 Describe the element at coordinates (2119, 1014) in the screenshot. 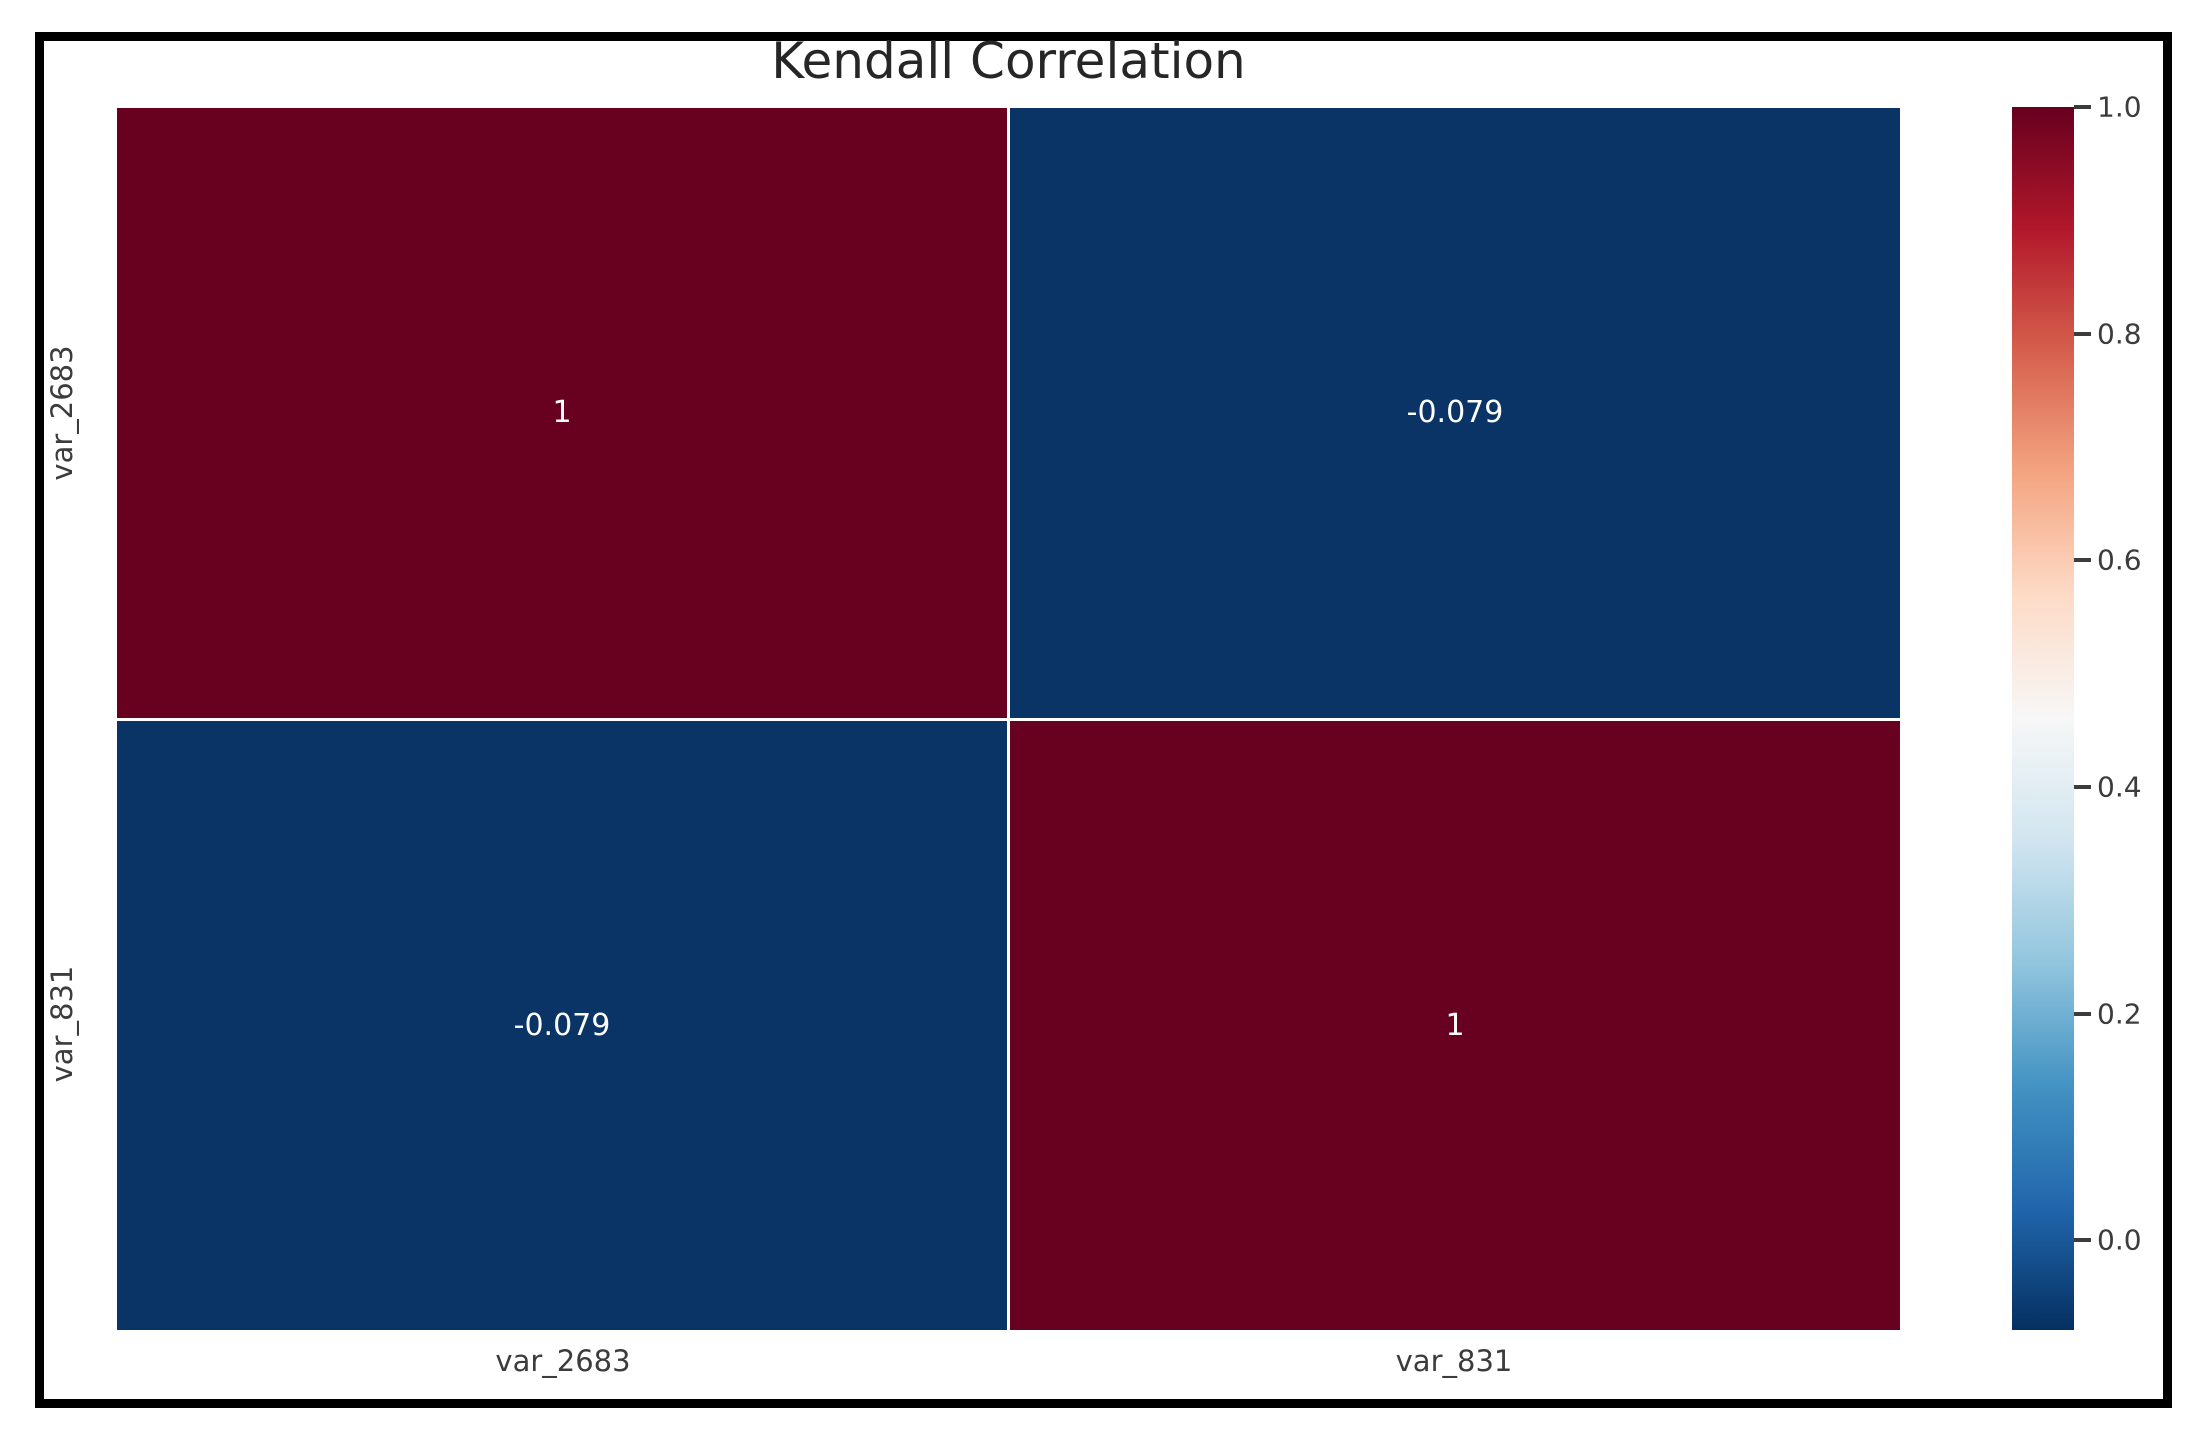

I see `colorbar-tick-label: 0.2` at that location.